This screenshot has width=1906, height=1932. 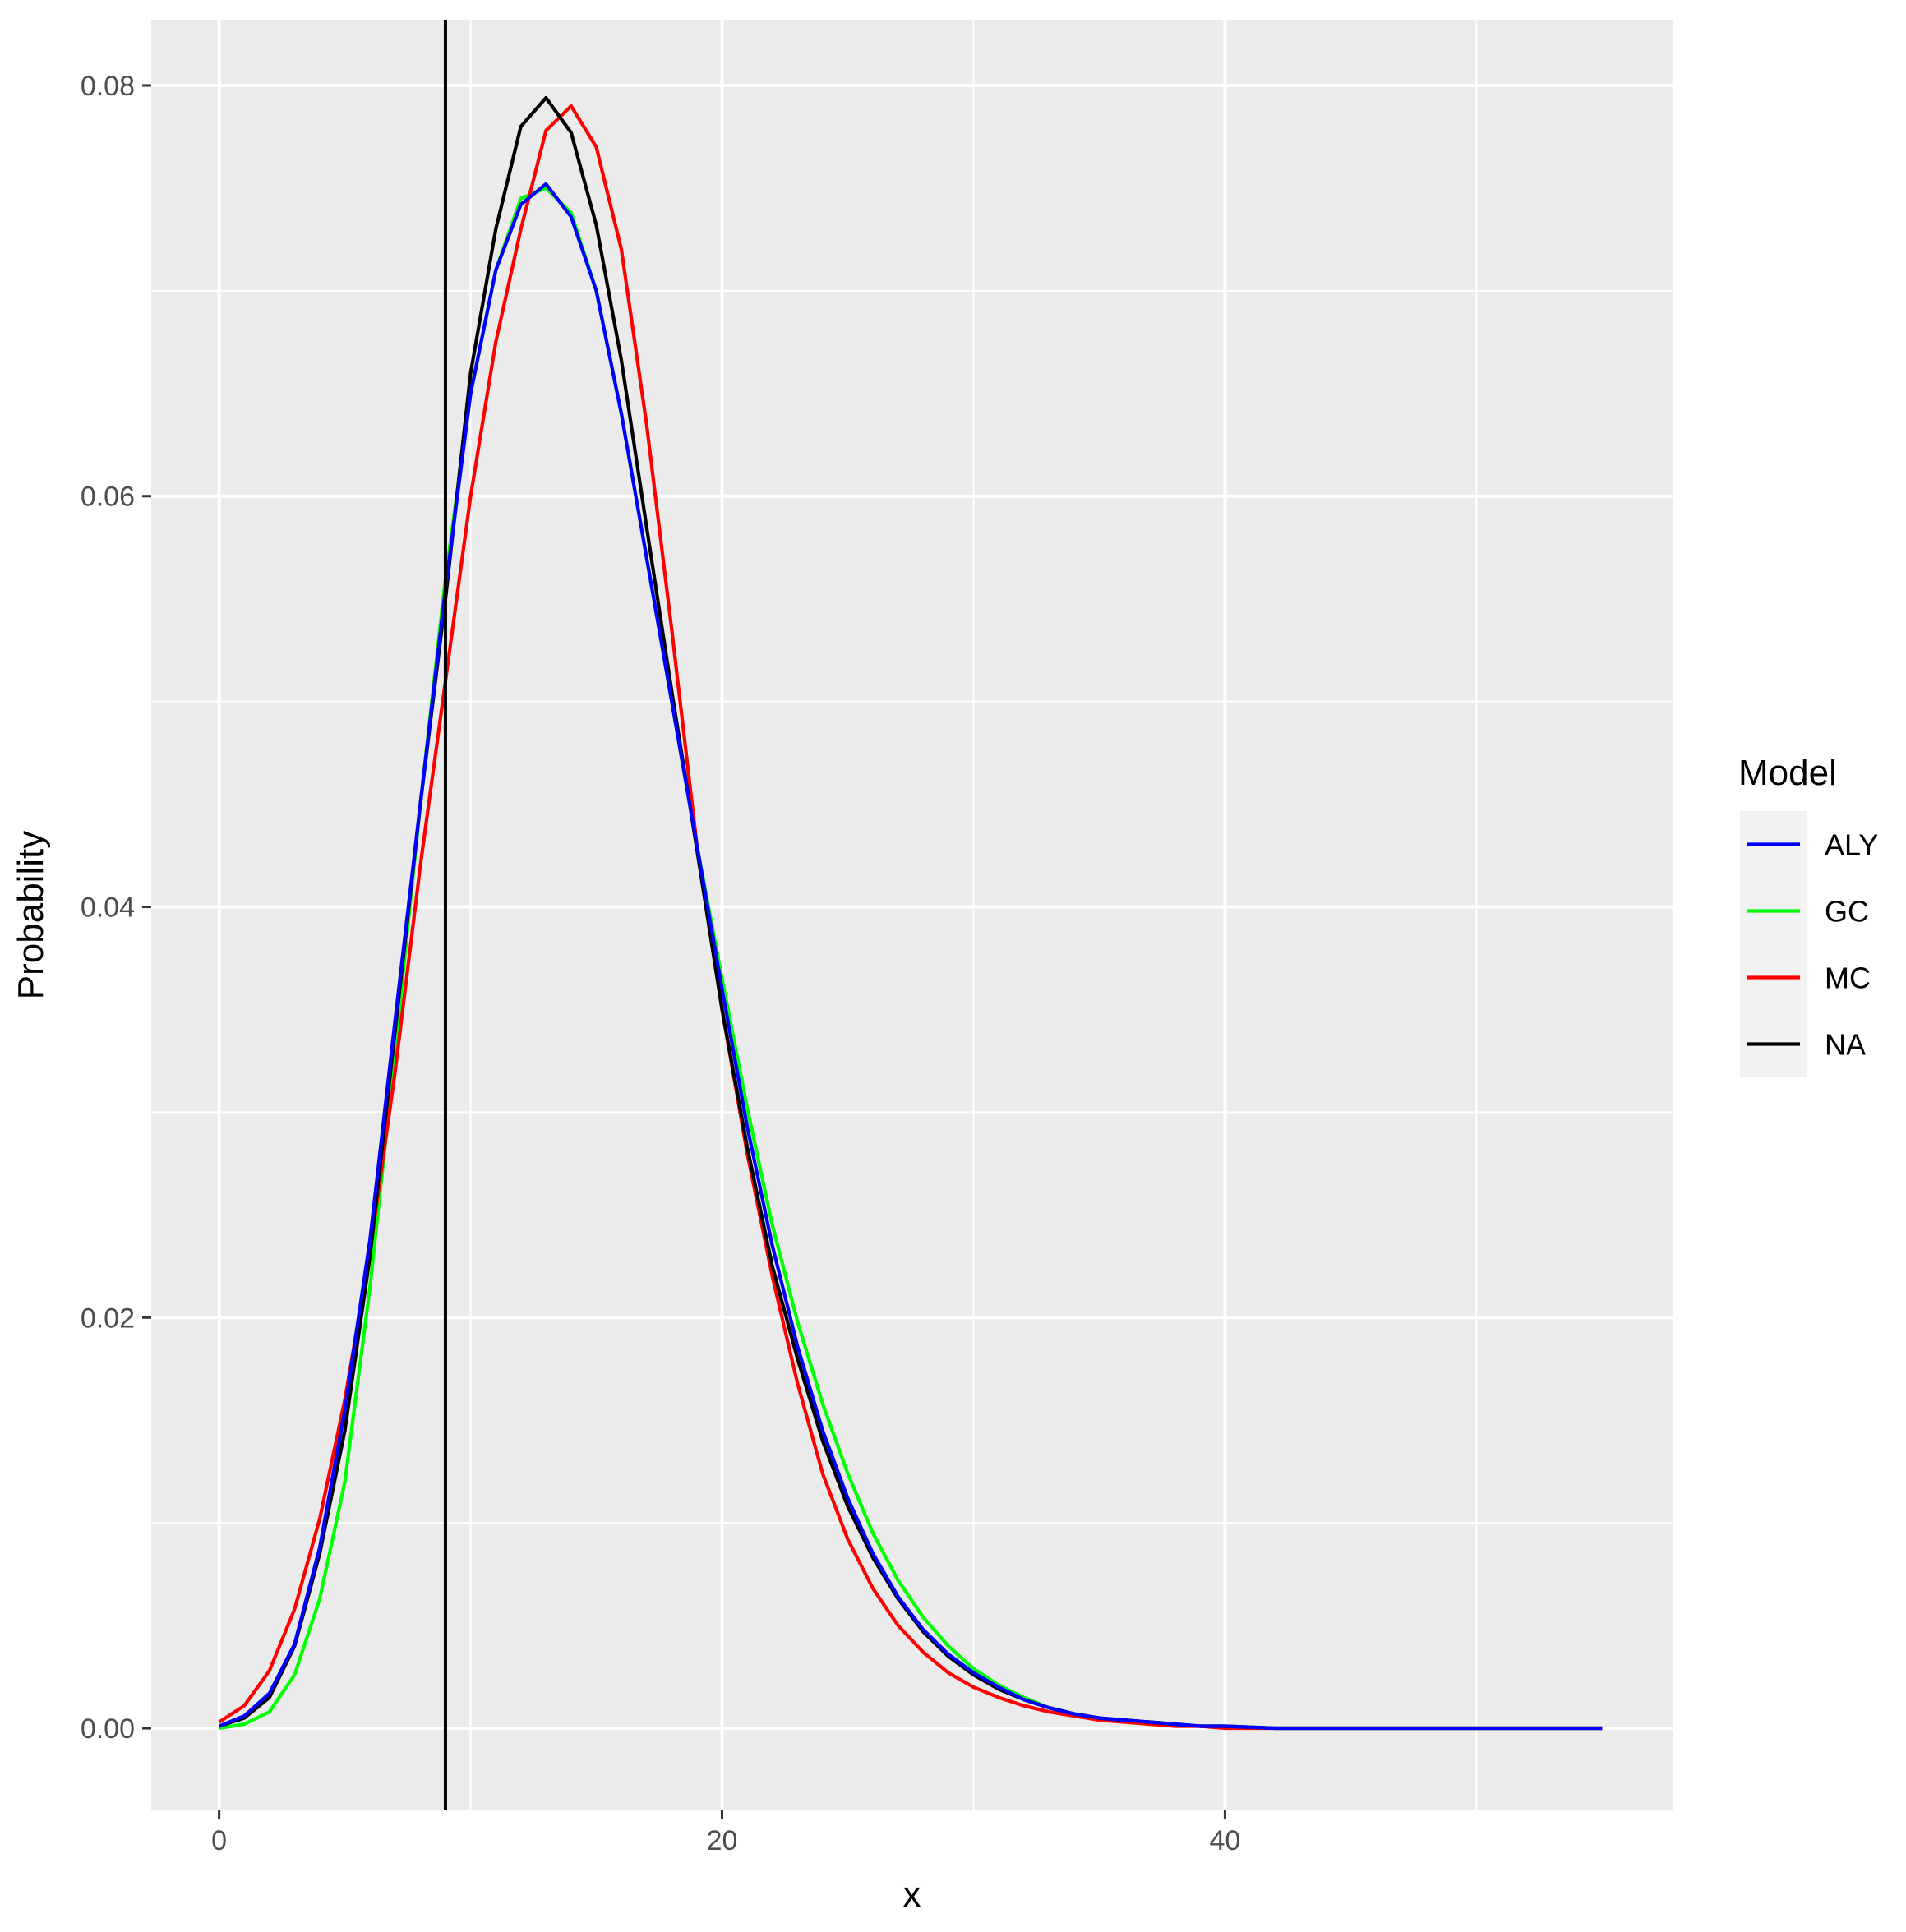 I want to click on y-axis: 0.00 0.02 0.04 0.06 0.08, so click(x=116, y=908).